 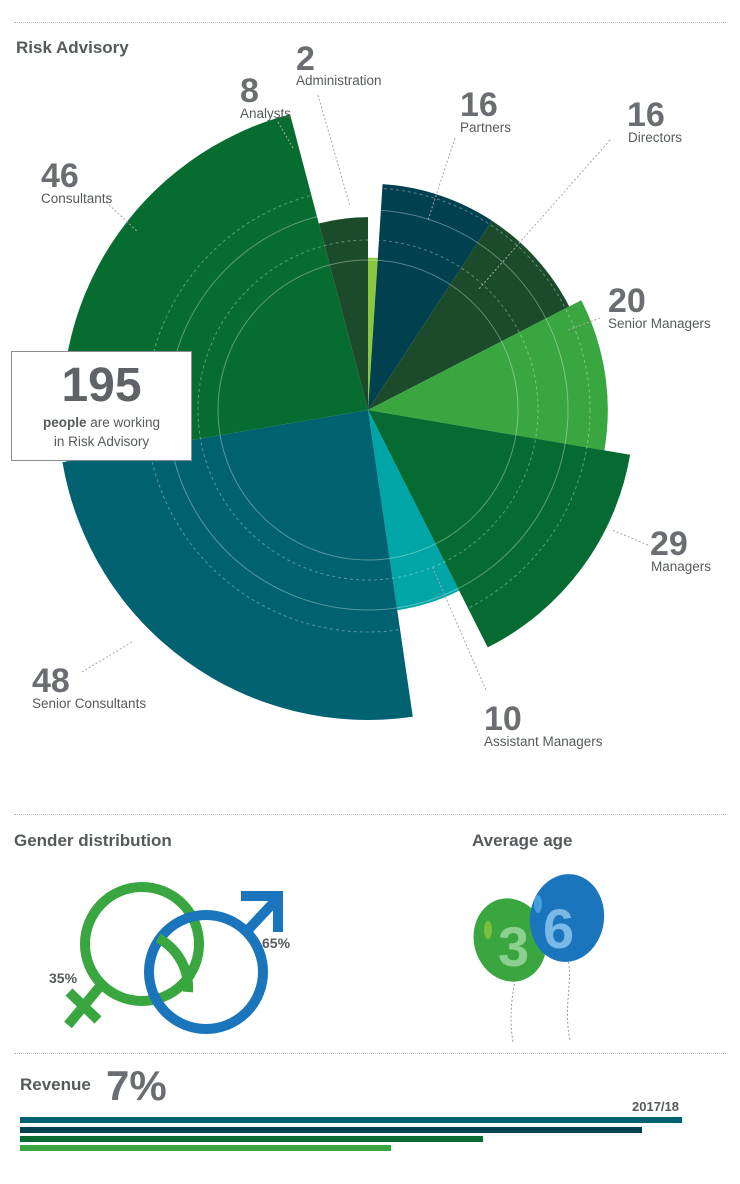 I want to click on revenue-year: 2017/18, so click(x=655, y=1106).